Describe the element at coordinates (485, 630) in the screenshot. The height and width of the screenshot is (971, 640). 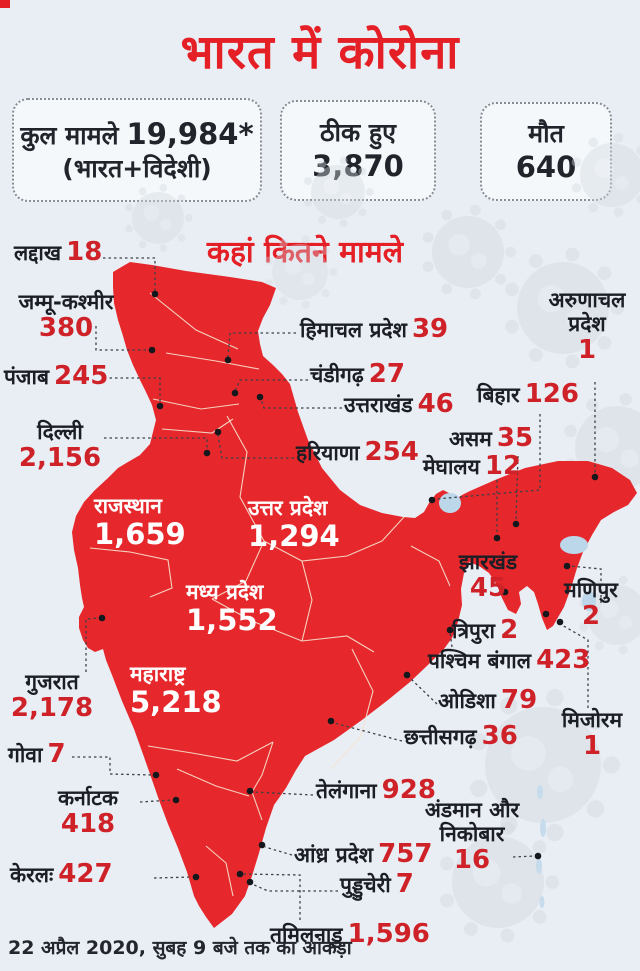
I see `state-label-tripura: त्रिपुरा 2` at that location.